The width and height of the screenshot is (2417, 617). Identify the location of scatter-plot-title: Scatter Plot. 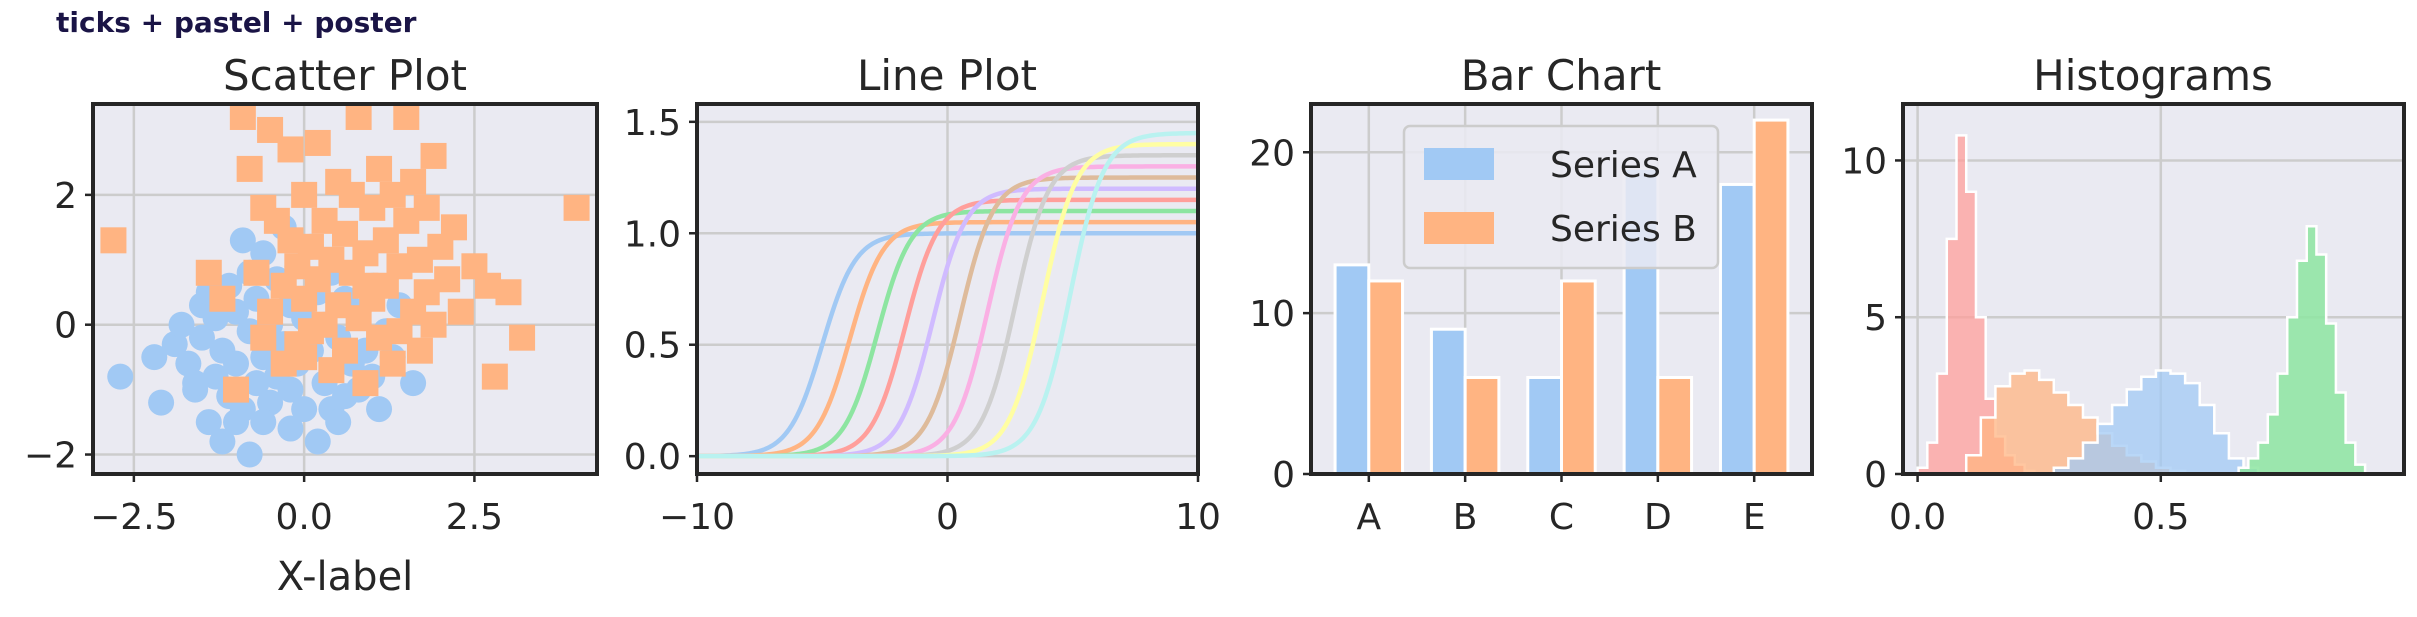
(345, 75).